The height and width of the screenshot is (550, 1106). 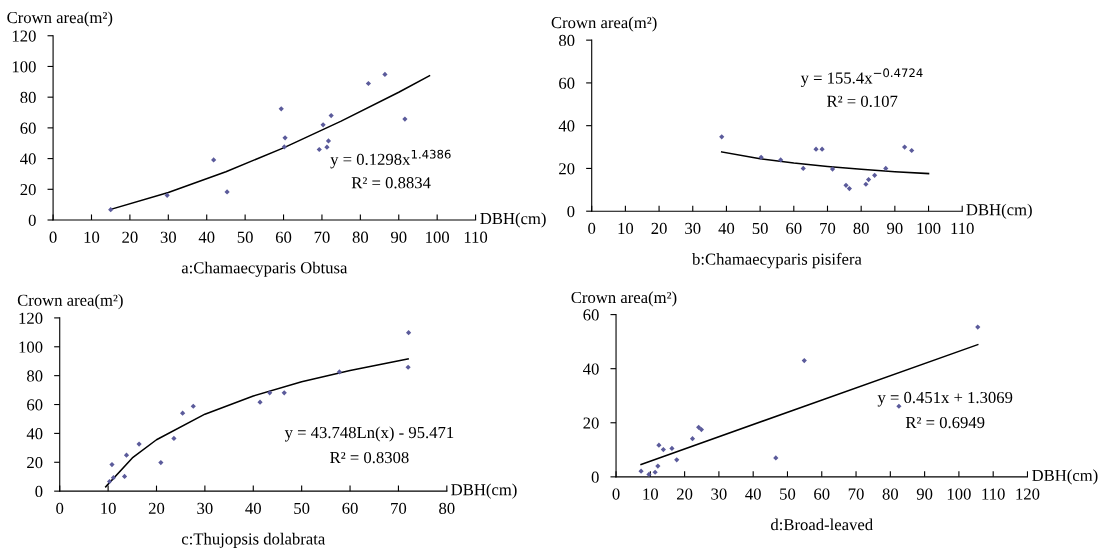 I want to click on annotation: R² = 0.8308, so click(x=369, y=457).